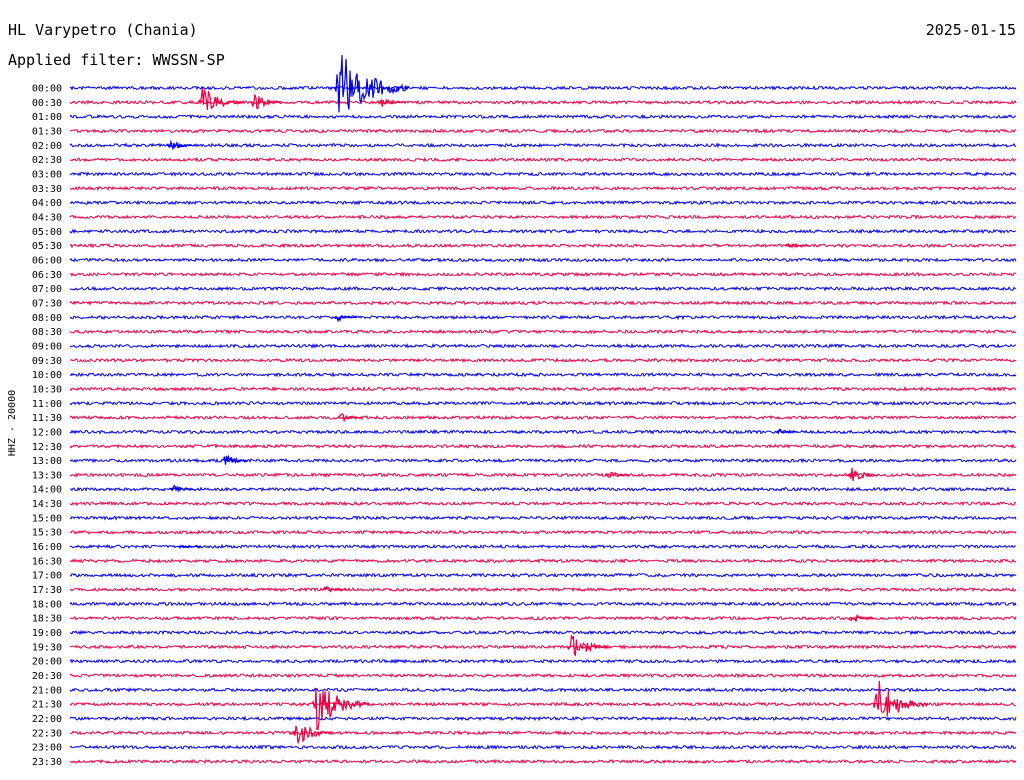 Image resolution: width=1024 pixels, height=780 pixels. Describe the element at coordinates (47, 576) in the screenshot. I see `time-label-1700: 17:00` at that location.